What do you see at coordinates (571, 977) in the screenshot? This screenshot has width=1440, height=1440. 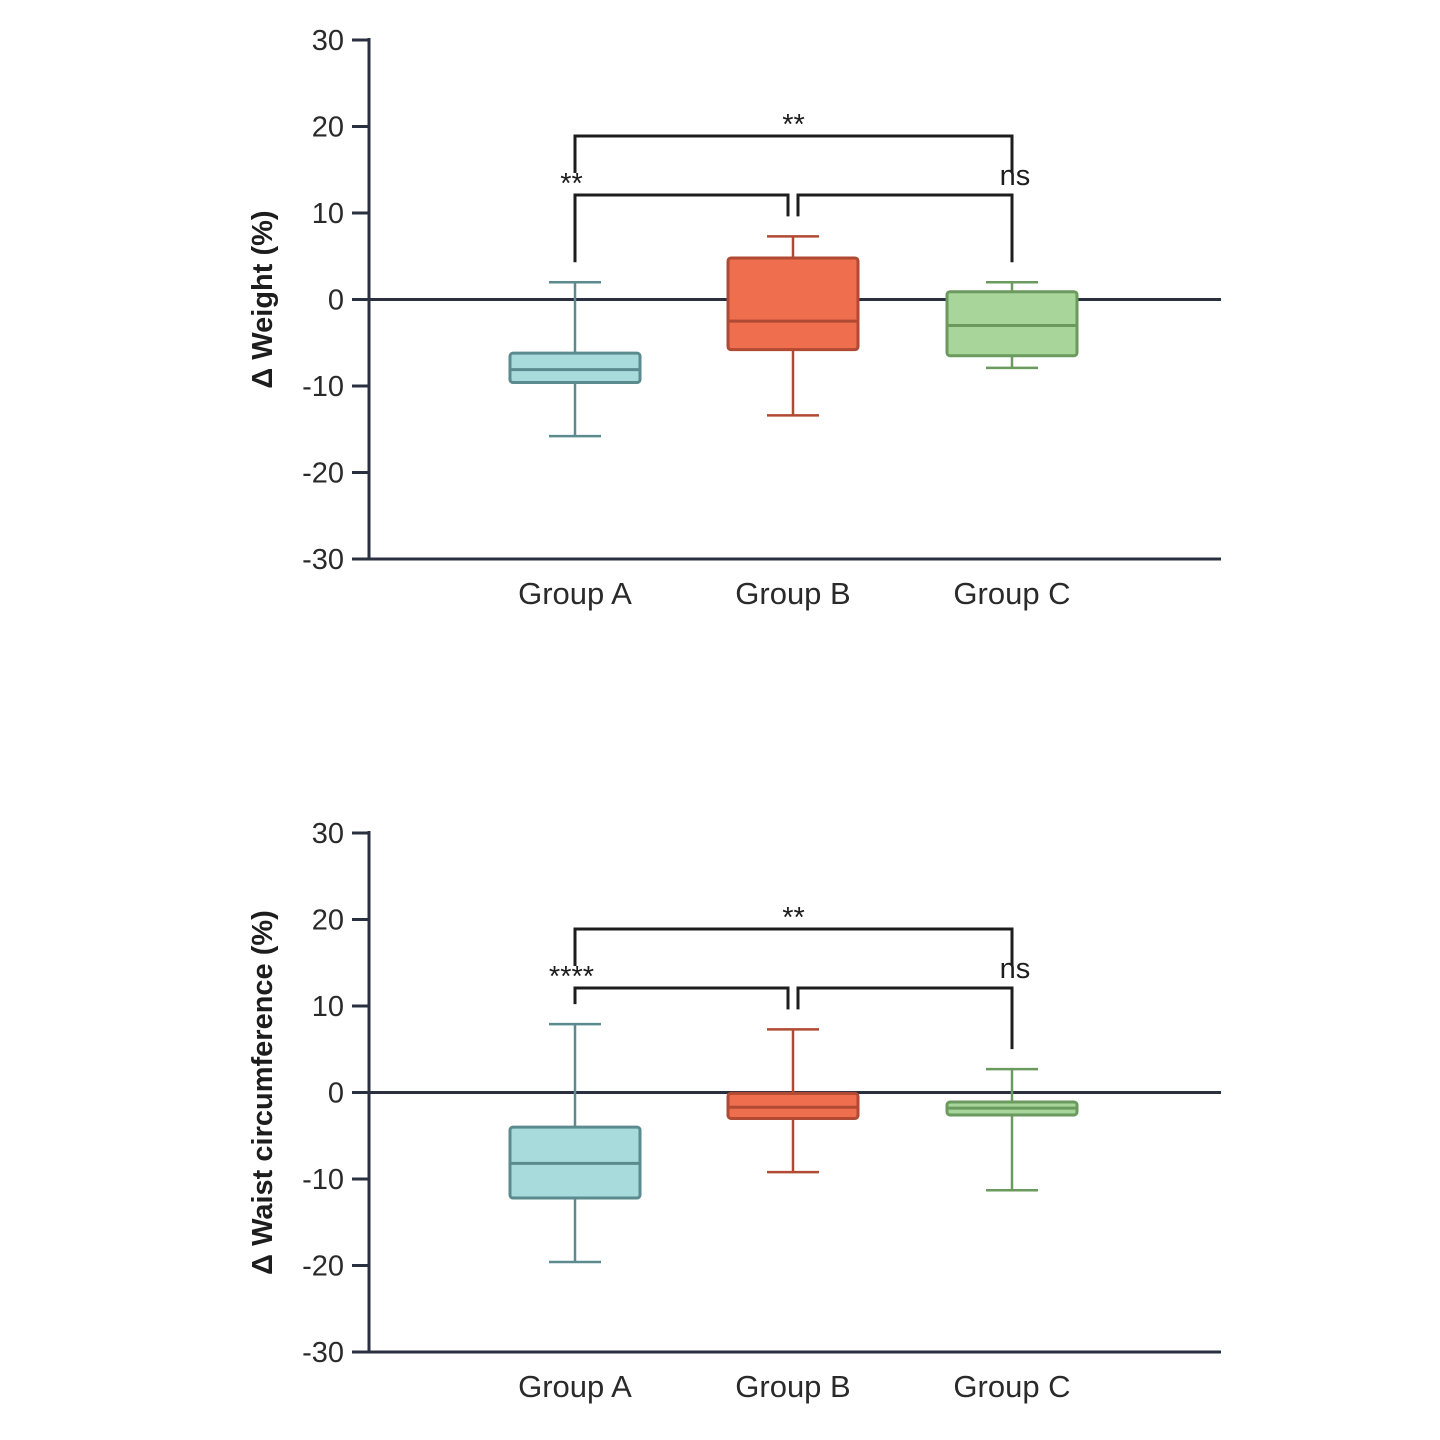 I see `significance-label: ****` at bounding box center [571, 977].